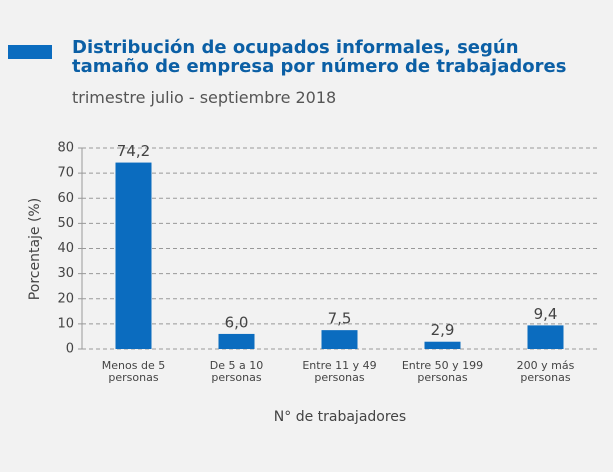 The image size is (613, 472). Describe the element at coordinates (237, 322) in the screenshot. I see `value-label: 6,0` at that location.